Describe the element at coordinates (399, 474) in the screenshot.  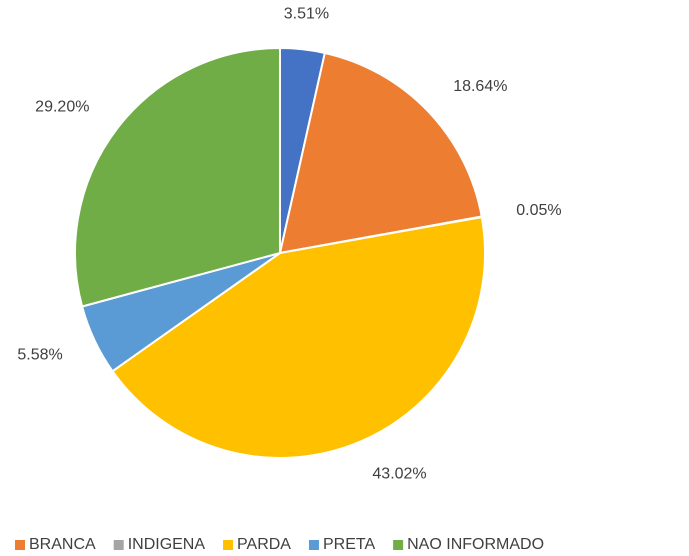
I see `data-label: 43.02%` at that location.